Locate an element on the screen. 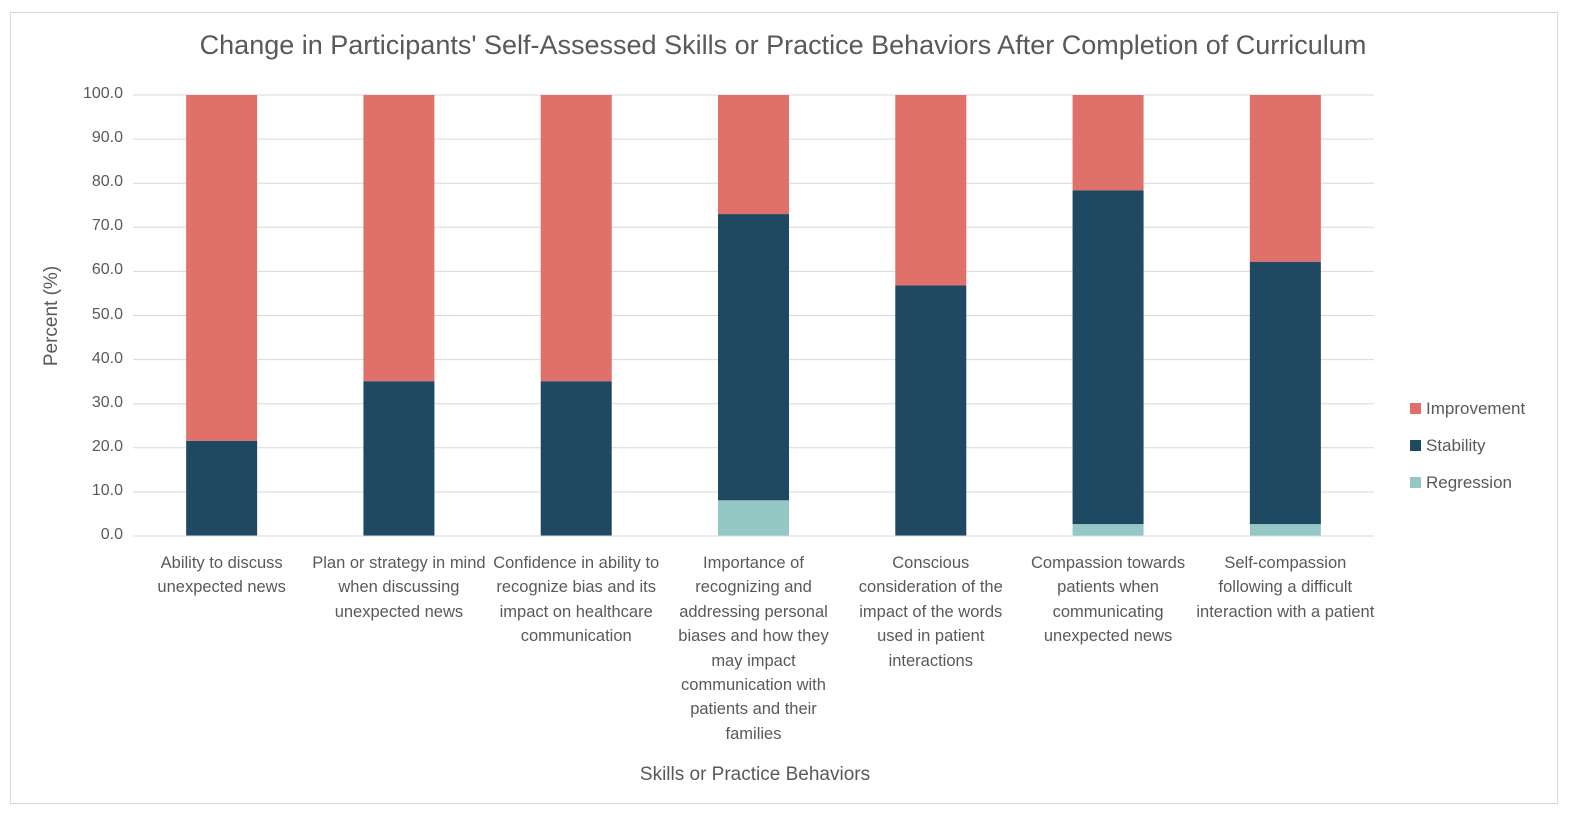 The height and width of the screenshot is (820, 1576). legend-label: Improvement is located at coordinates (1476, 408).